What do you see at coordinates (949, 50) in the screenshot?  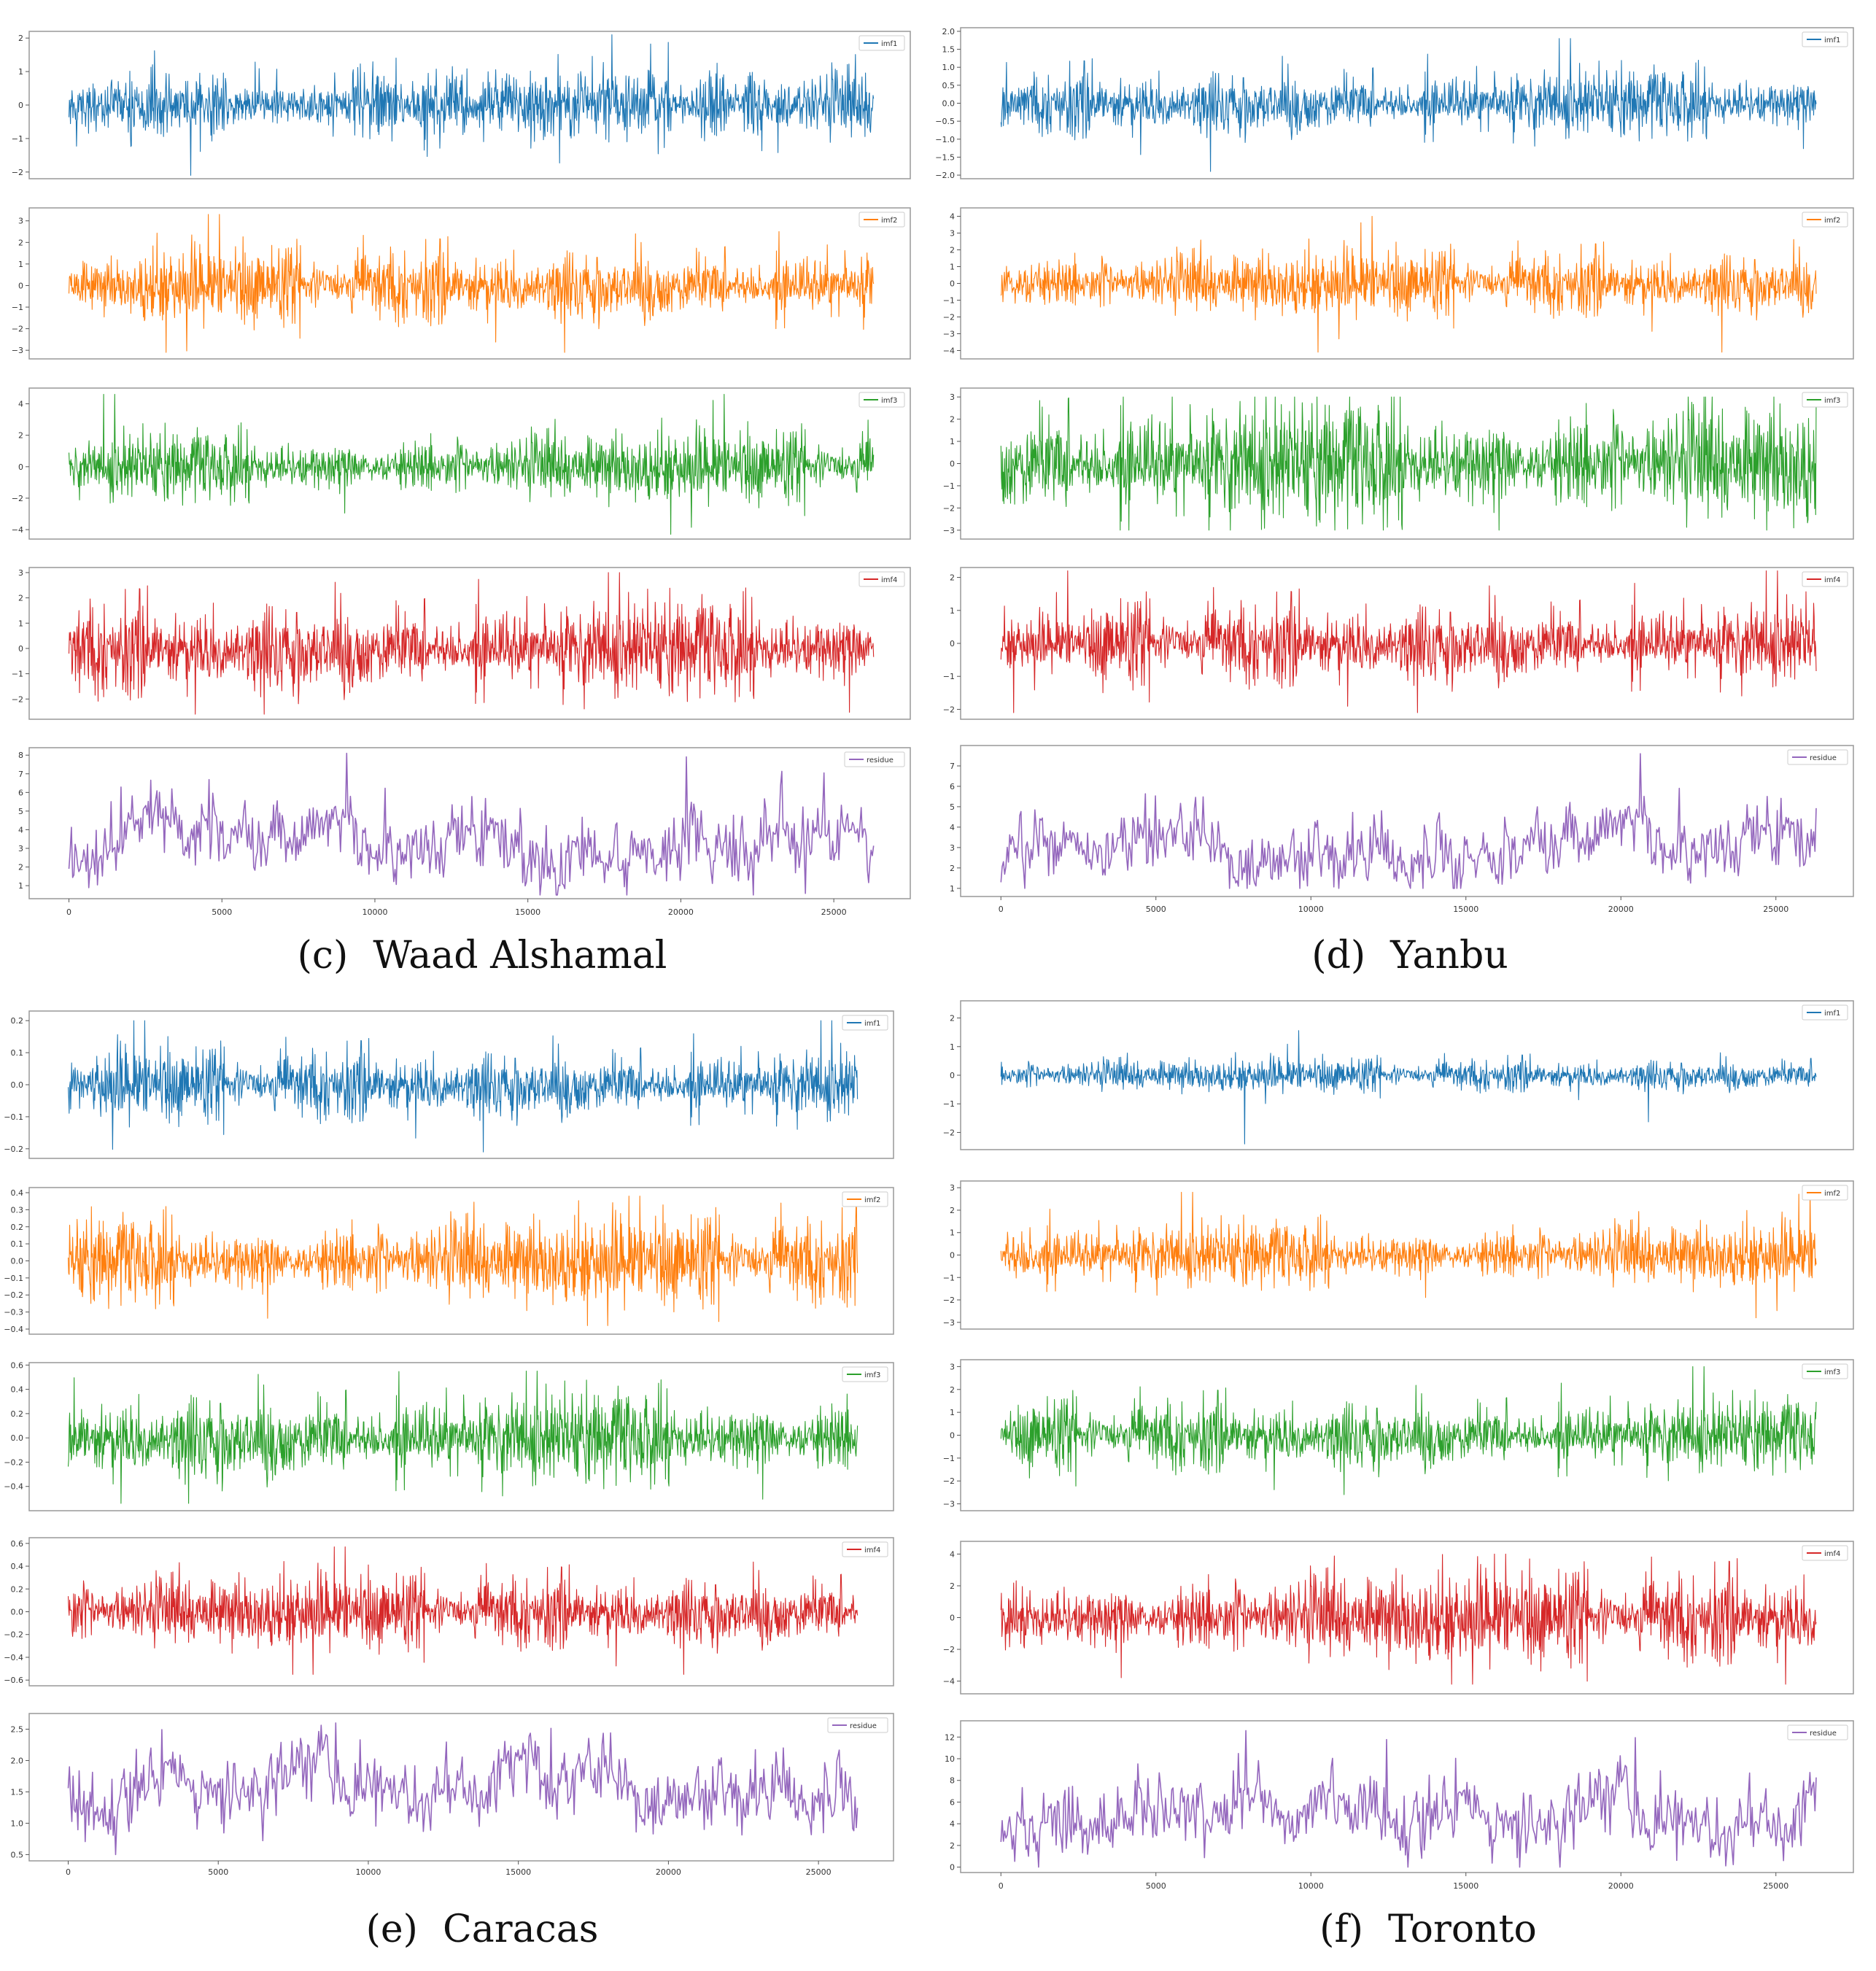 I see `y-tick-label: 1.5` at bounding box center [949, 50].